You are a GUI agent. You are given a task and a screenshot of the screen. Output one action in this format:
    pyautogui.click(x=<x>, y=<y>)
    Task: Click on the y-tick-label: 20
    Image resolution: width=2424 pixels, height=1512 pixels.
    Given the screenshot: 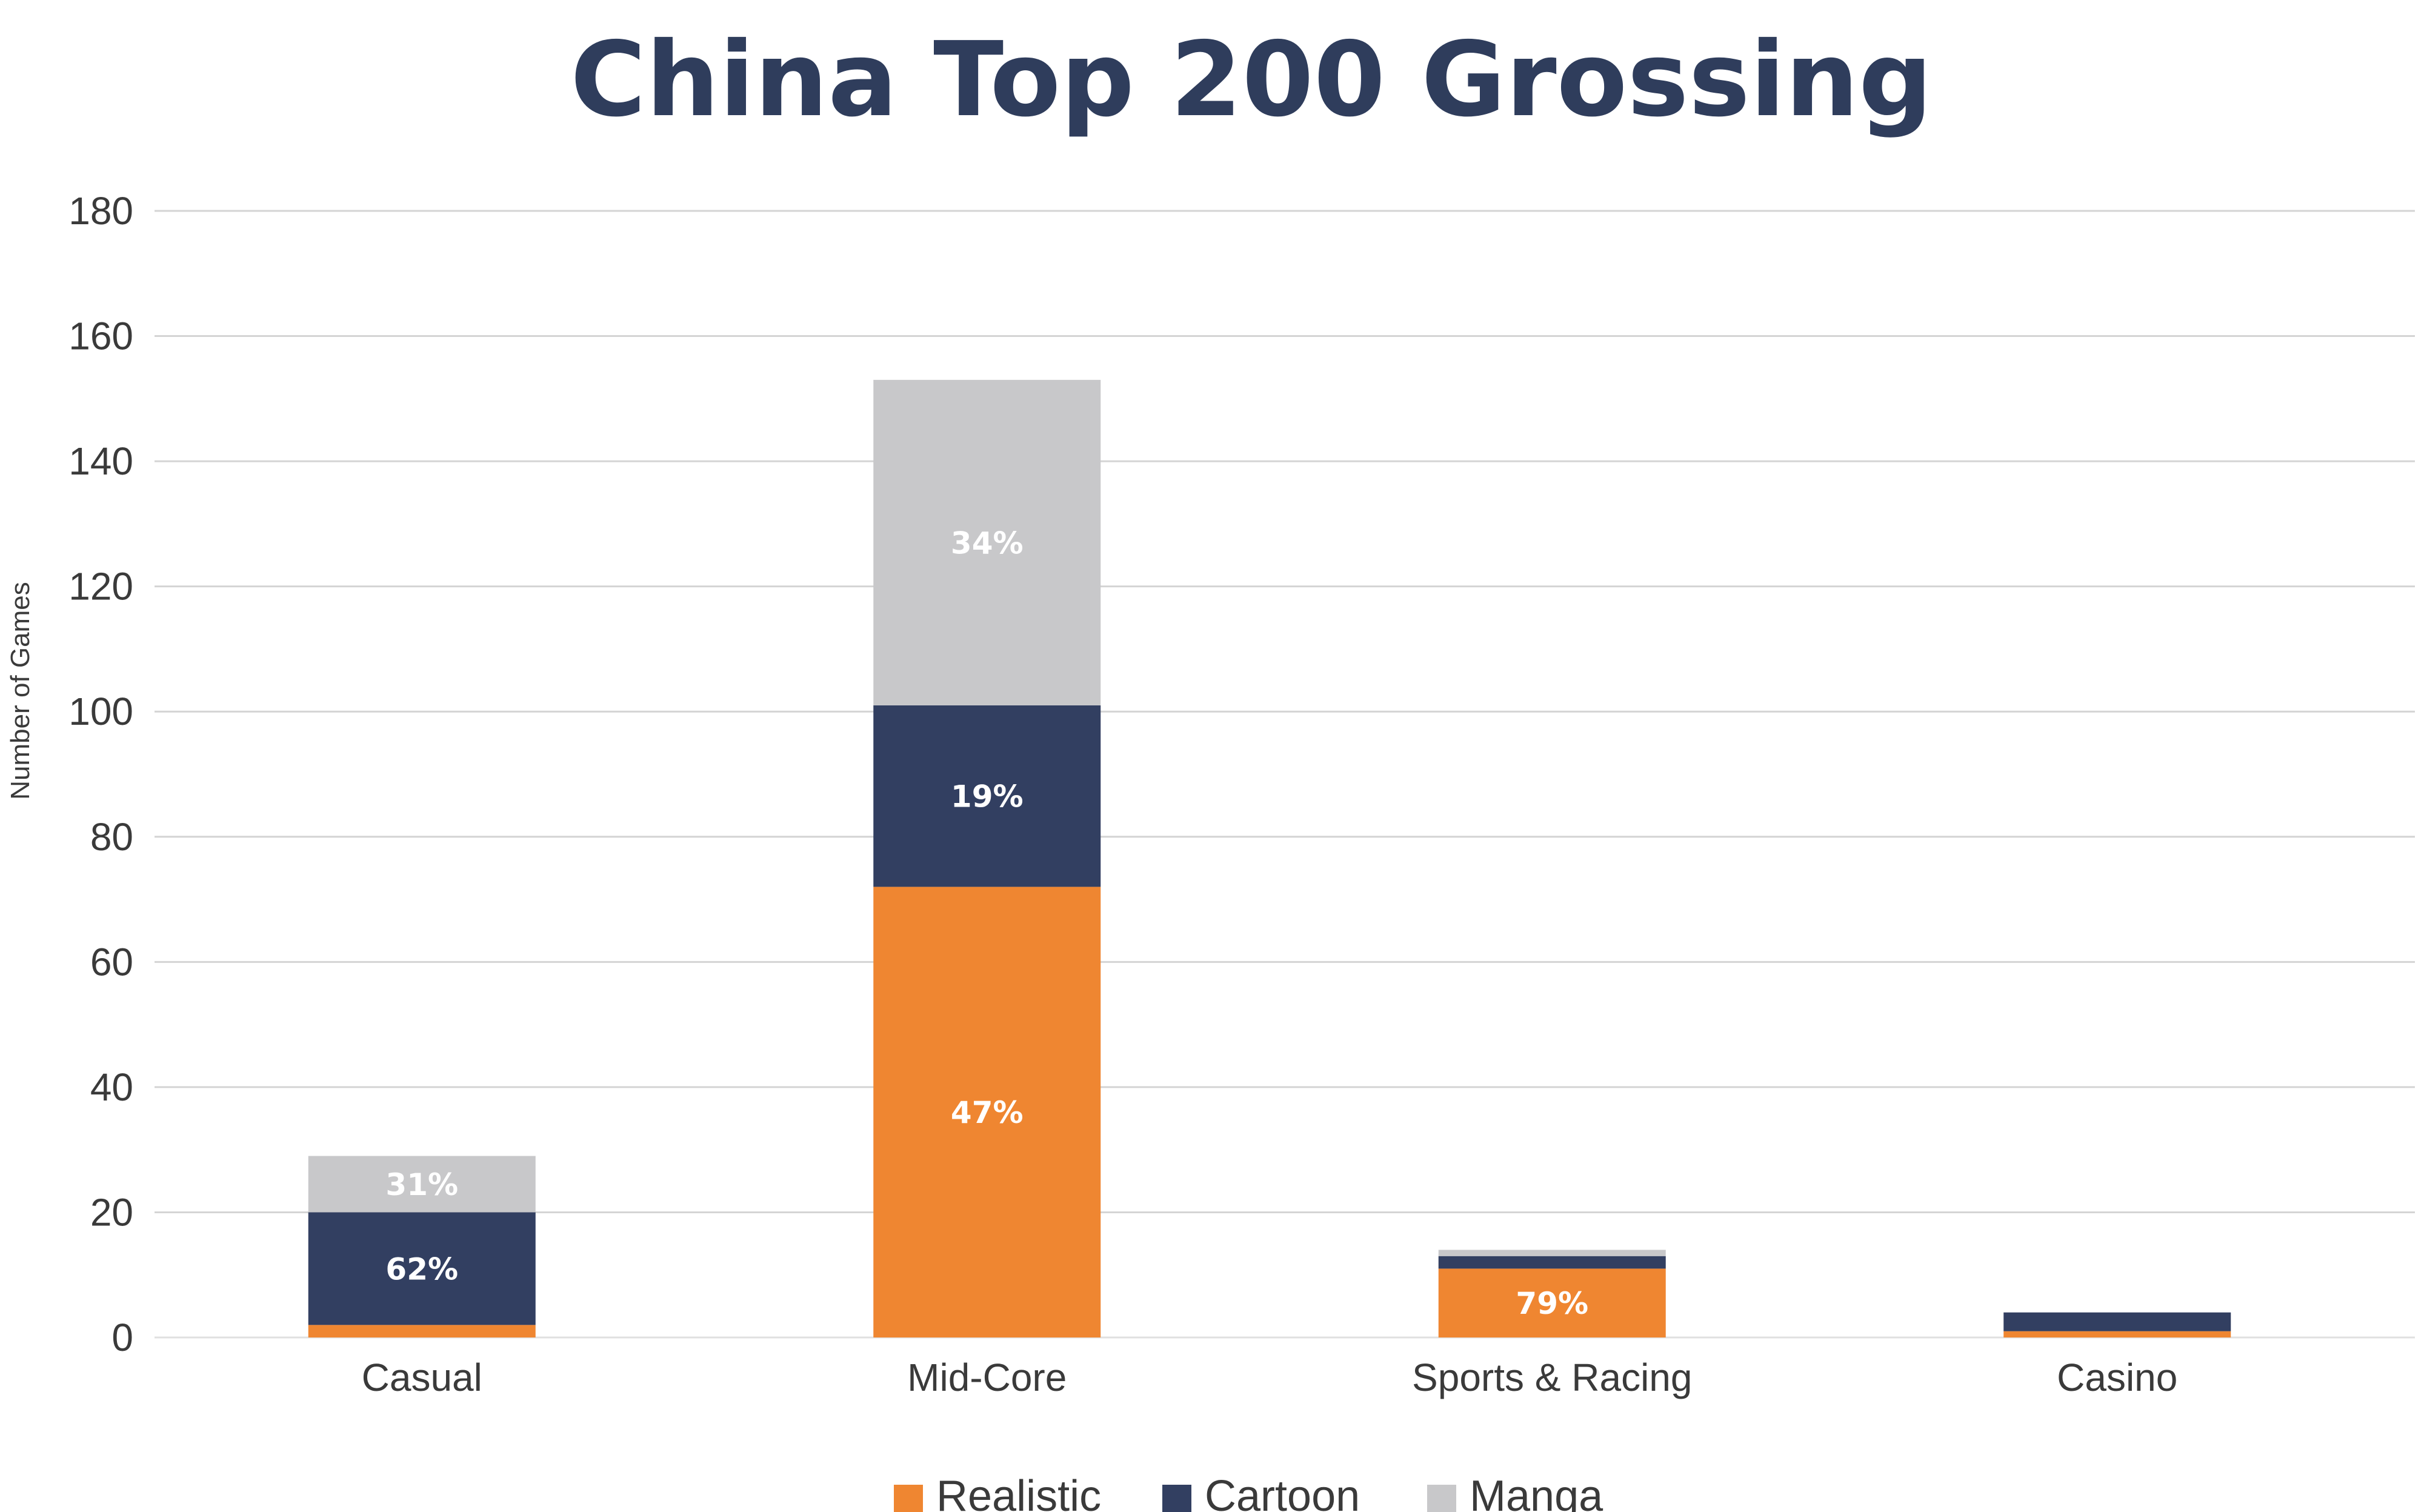 What is the action you would take?
    pyautogui.click(x=111, y=1212)
    